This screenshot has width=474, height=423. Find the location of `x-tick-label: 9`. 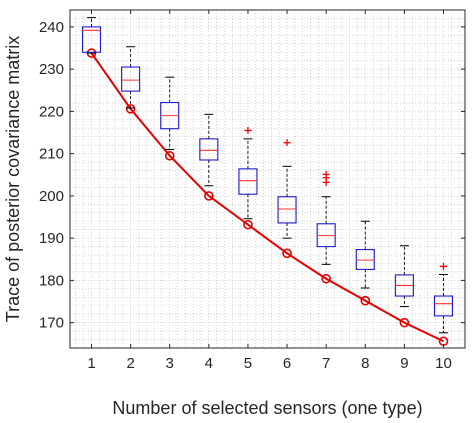

x-tick-label: 9 is located at coordinates (404, 363).